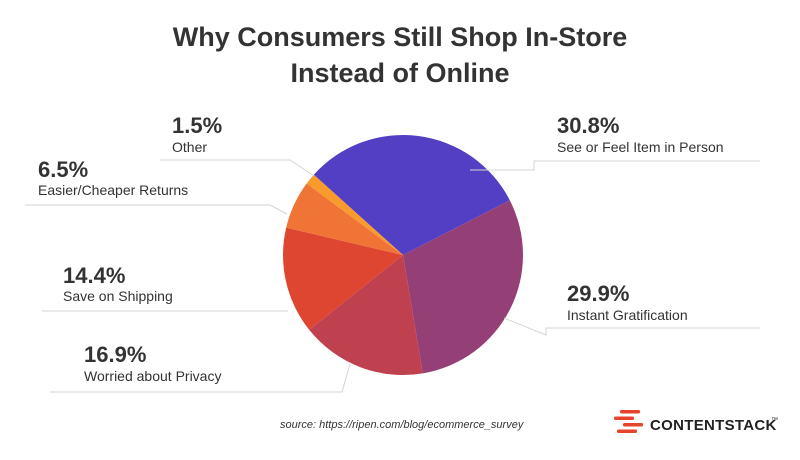 This screenshot has height=460, width=800. What do you see at coordinates (118, 296) in the screenshot?
I see `slice-category-label: Save on Shipping` at bounding box center [118, 296].